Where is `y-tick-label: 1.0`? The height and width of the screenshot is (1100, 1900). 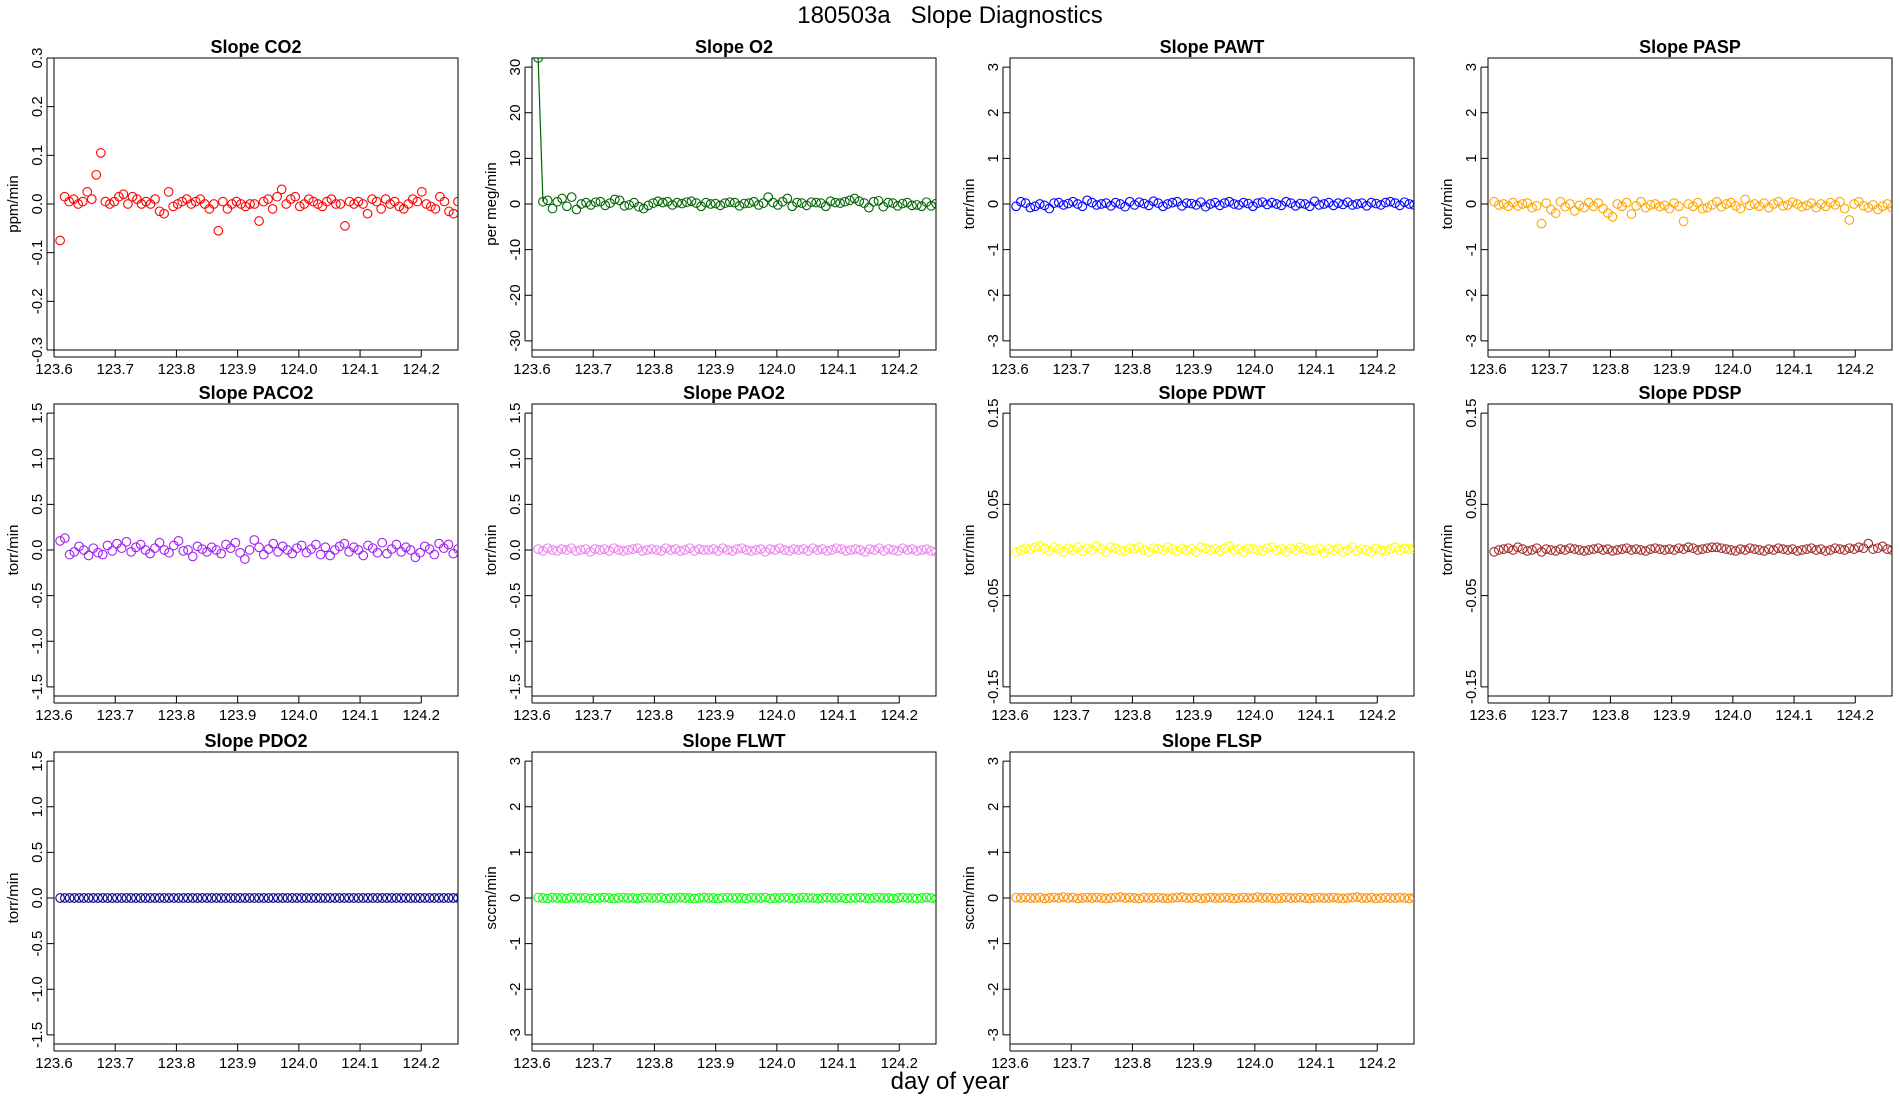 y-tick-label: 1.0 is located at coordinates (37, 458).